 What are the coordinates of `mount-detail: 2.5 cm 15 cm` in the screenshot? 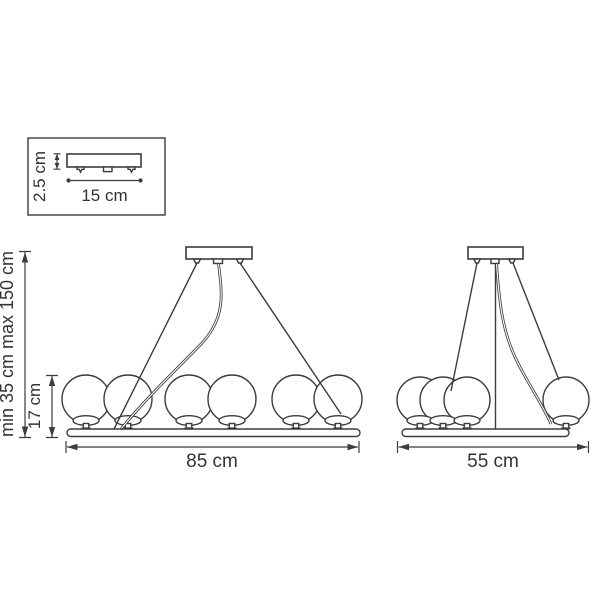 It's located at (96, 176).